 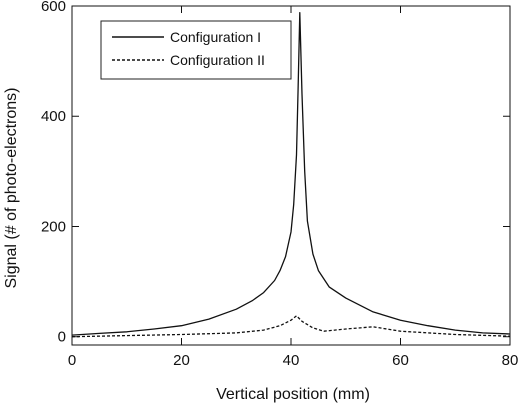 I want to click on x-axis-label: Vertical position (mm), so click(x=293, y=394).